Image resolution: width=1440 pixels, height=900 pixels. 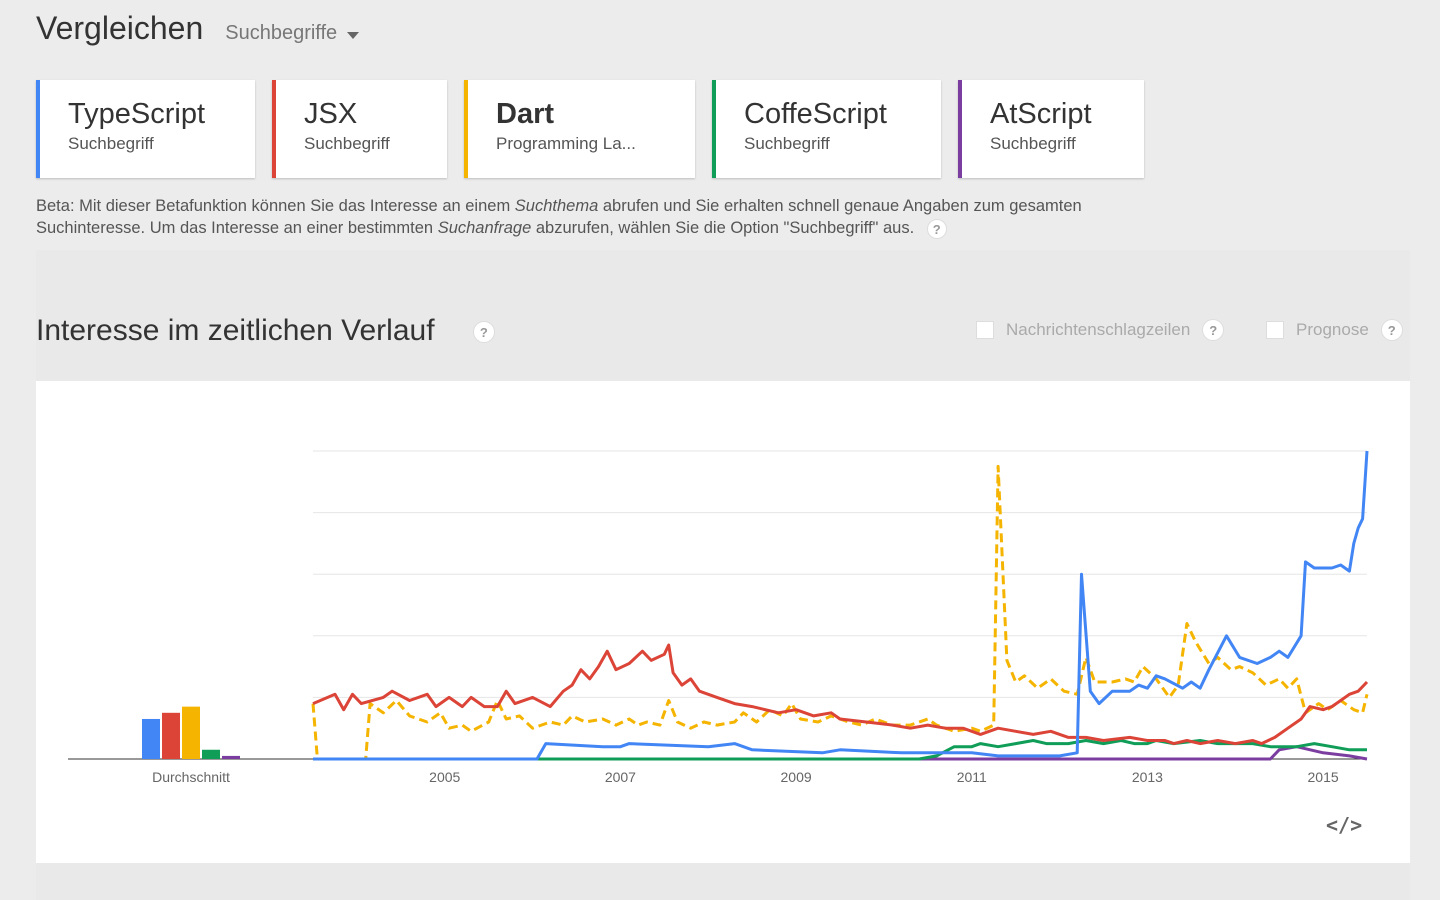 I want to click on news-headlines-label: Nachrichtenschlagzeilen, so click(x=1098, y=329).